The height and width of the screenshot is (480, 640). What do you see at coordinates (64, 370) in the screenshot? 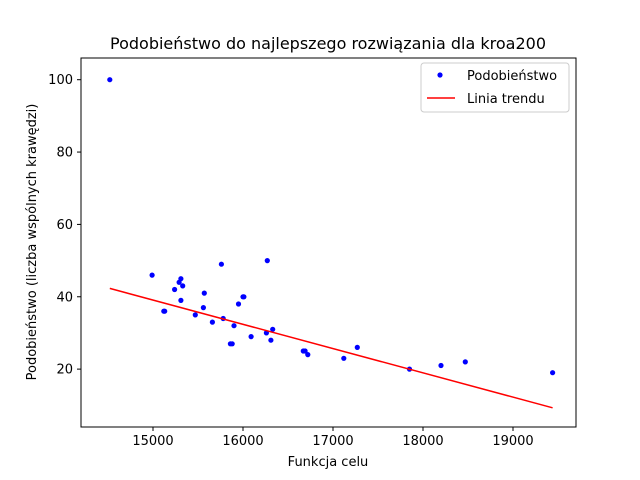
I see `y-tick-label-20: 20` at bounding box center [64, 370].